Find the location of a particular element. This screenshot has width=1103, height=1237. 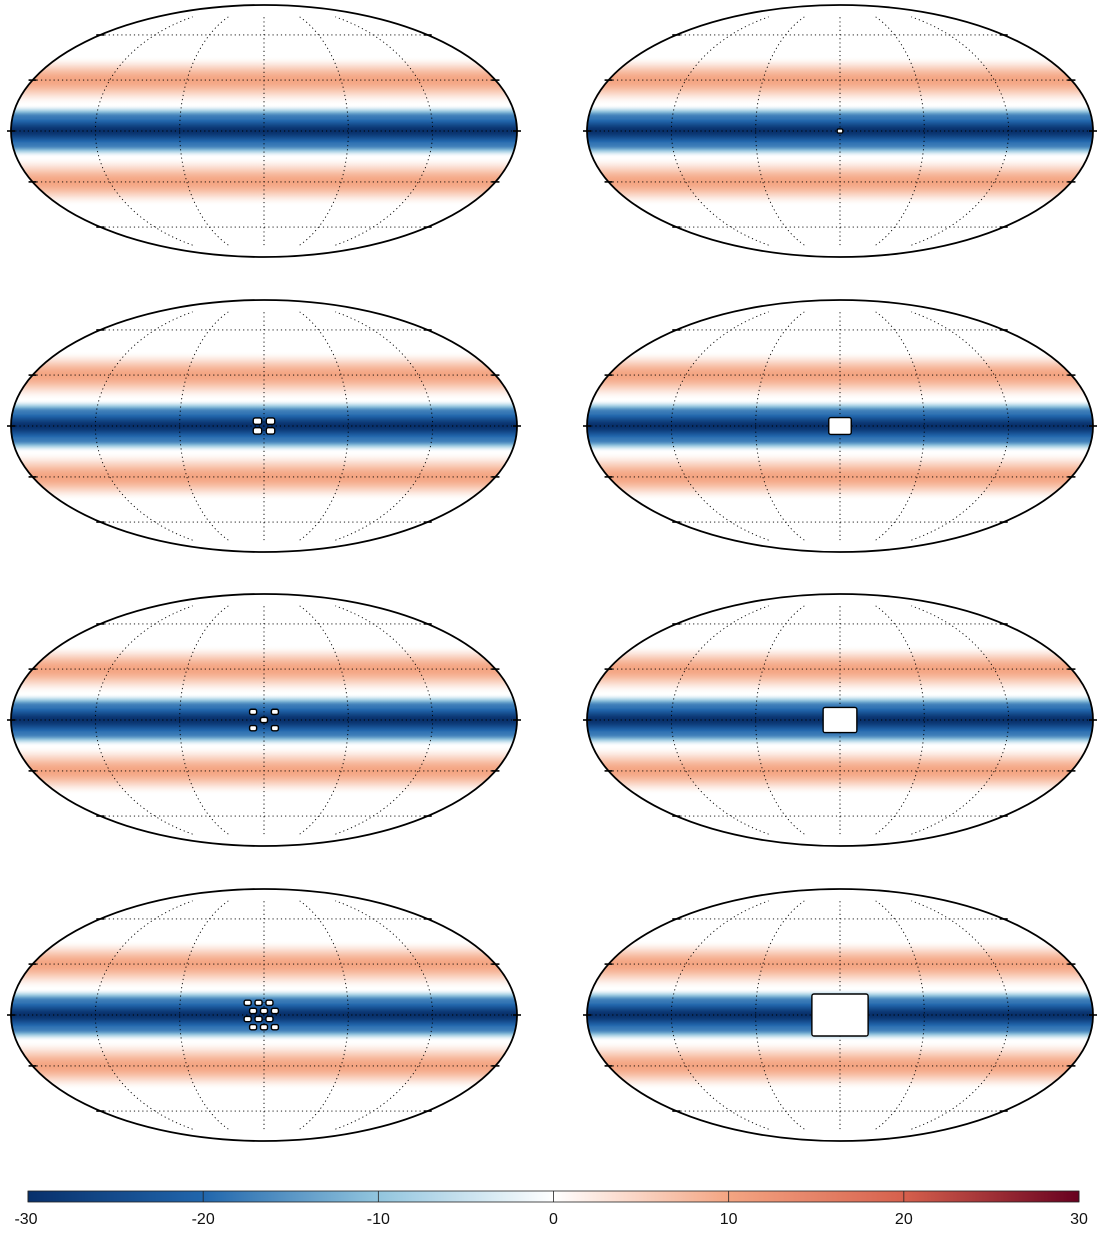

colorbar-tick-label: -10 is located at coordinates (378, 1219).